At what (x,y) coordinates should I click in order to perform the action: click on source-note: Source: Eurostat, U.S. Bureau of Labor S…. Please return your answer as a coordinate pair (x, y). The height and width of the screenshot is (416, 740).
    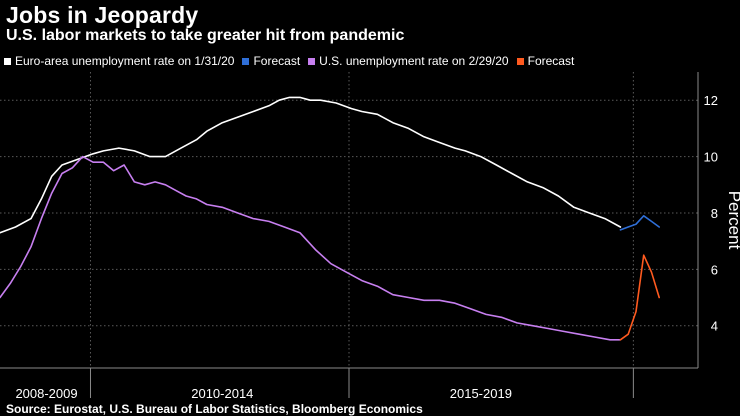
    Looking at the image, I should click on (214, 409).